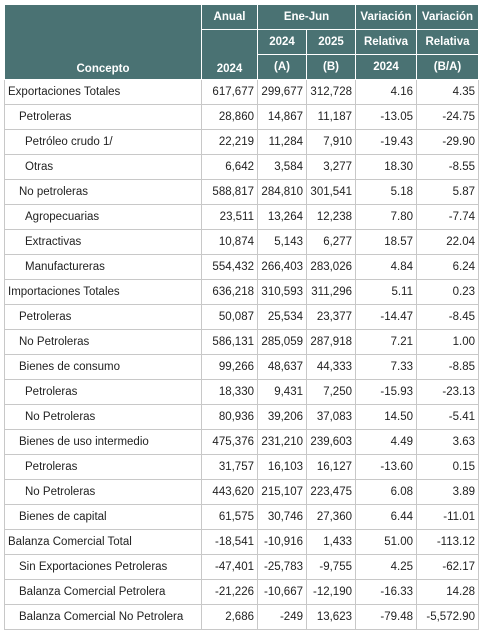  I want to click on cell-anual-2024: 23,511, so click(229, 217).